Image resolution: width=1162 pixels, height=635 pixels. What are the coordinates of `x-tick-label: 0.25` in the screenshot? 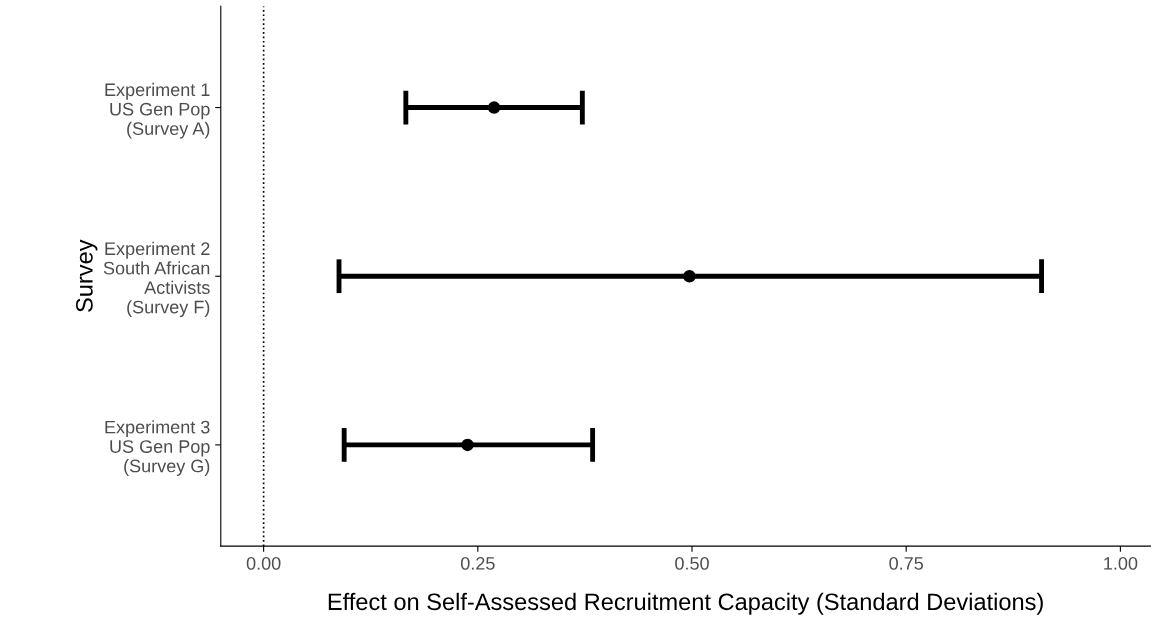 It's located at (477, 563).